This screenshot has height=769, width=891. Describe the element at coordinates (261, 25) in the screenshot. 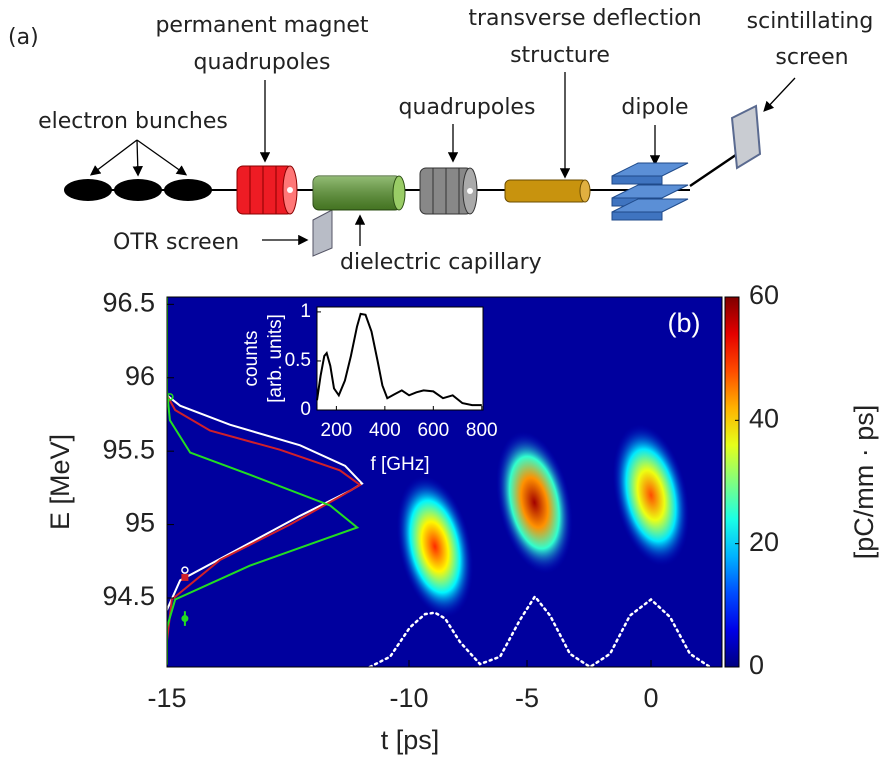

I see `label: permanent magnet` at that location.